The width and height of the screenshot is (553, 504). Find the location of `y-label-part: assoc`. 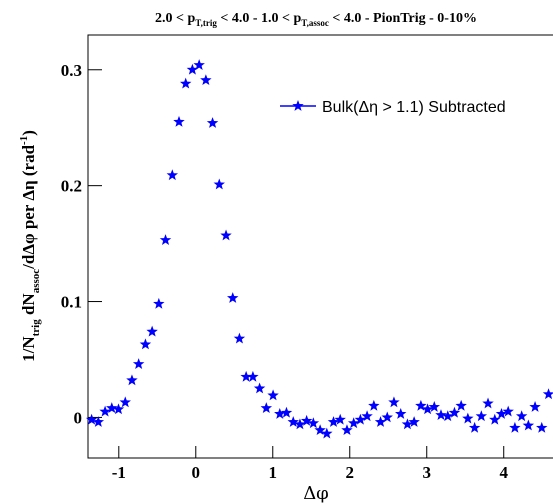

y-label-part: assoc is located at coordinates (36, 281).